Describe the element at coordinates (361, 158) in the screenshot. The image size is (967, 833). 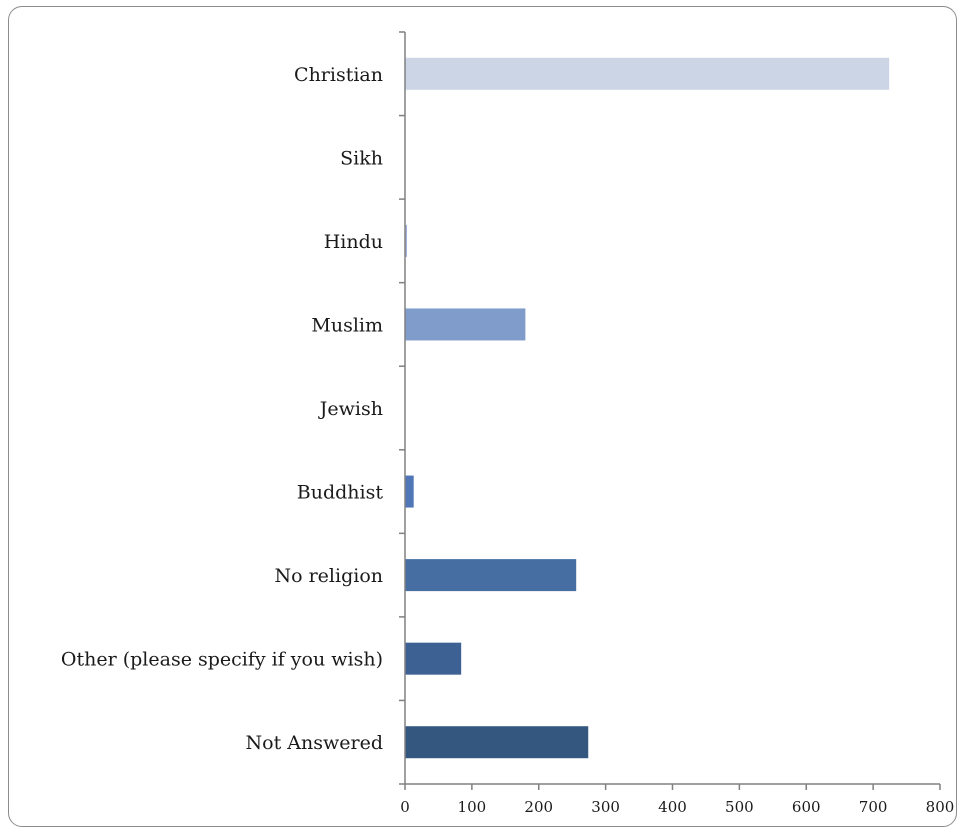
I see `category-label-sikh: Sikh` at that location.